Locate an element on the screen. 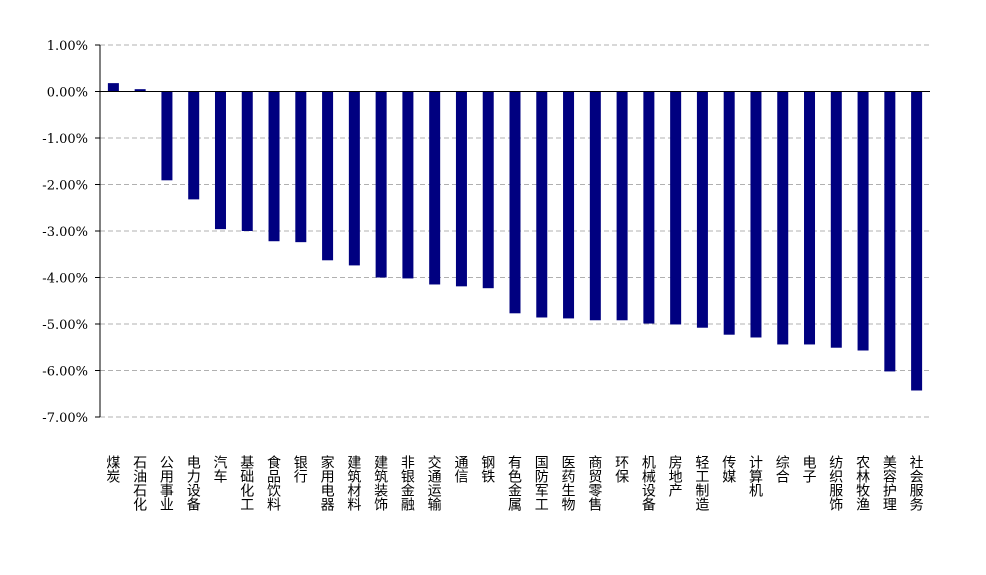 The width and height of the screenshot is (986, 575). x-tick-label: 医药生物 is located at coordinates (568, 483).